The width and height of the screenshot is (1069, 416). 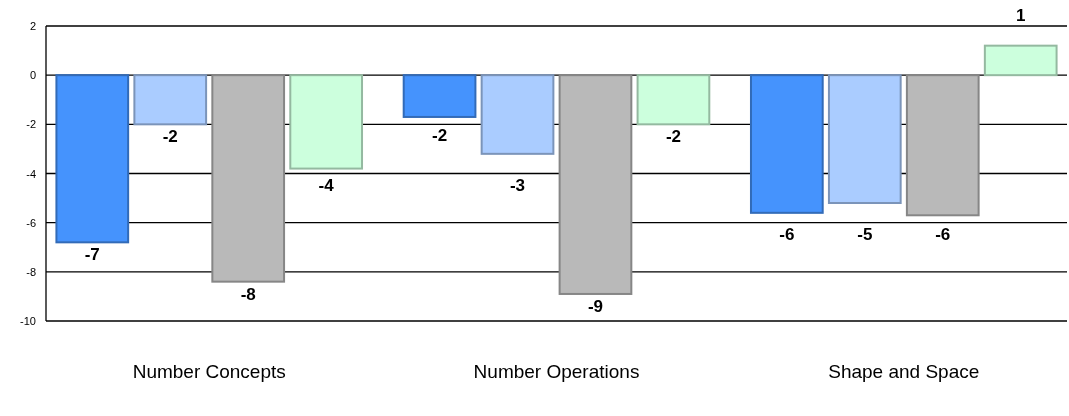 I want to click on y-tick-label: -8, so click(x=31, y=271).